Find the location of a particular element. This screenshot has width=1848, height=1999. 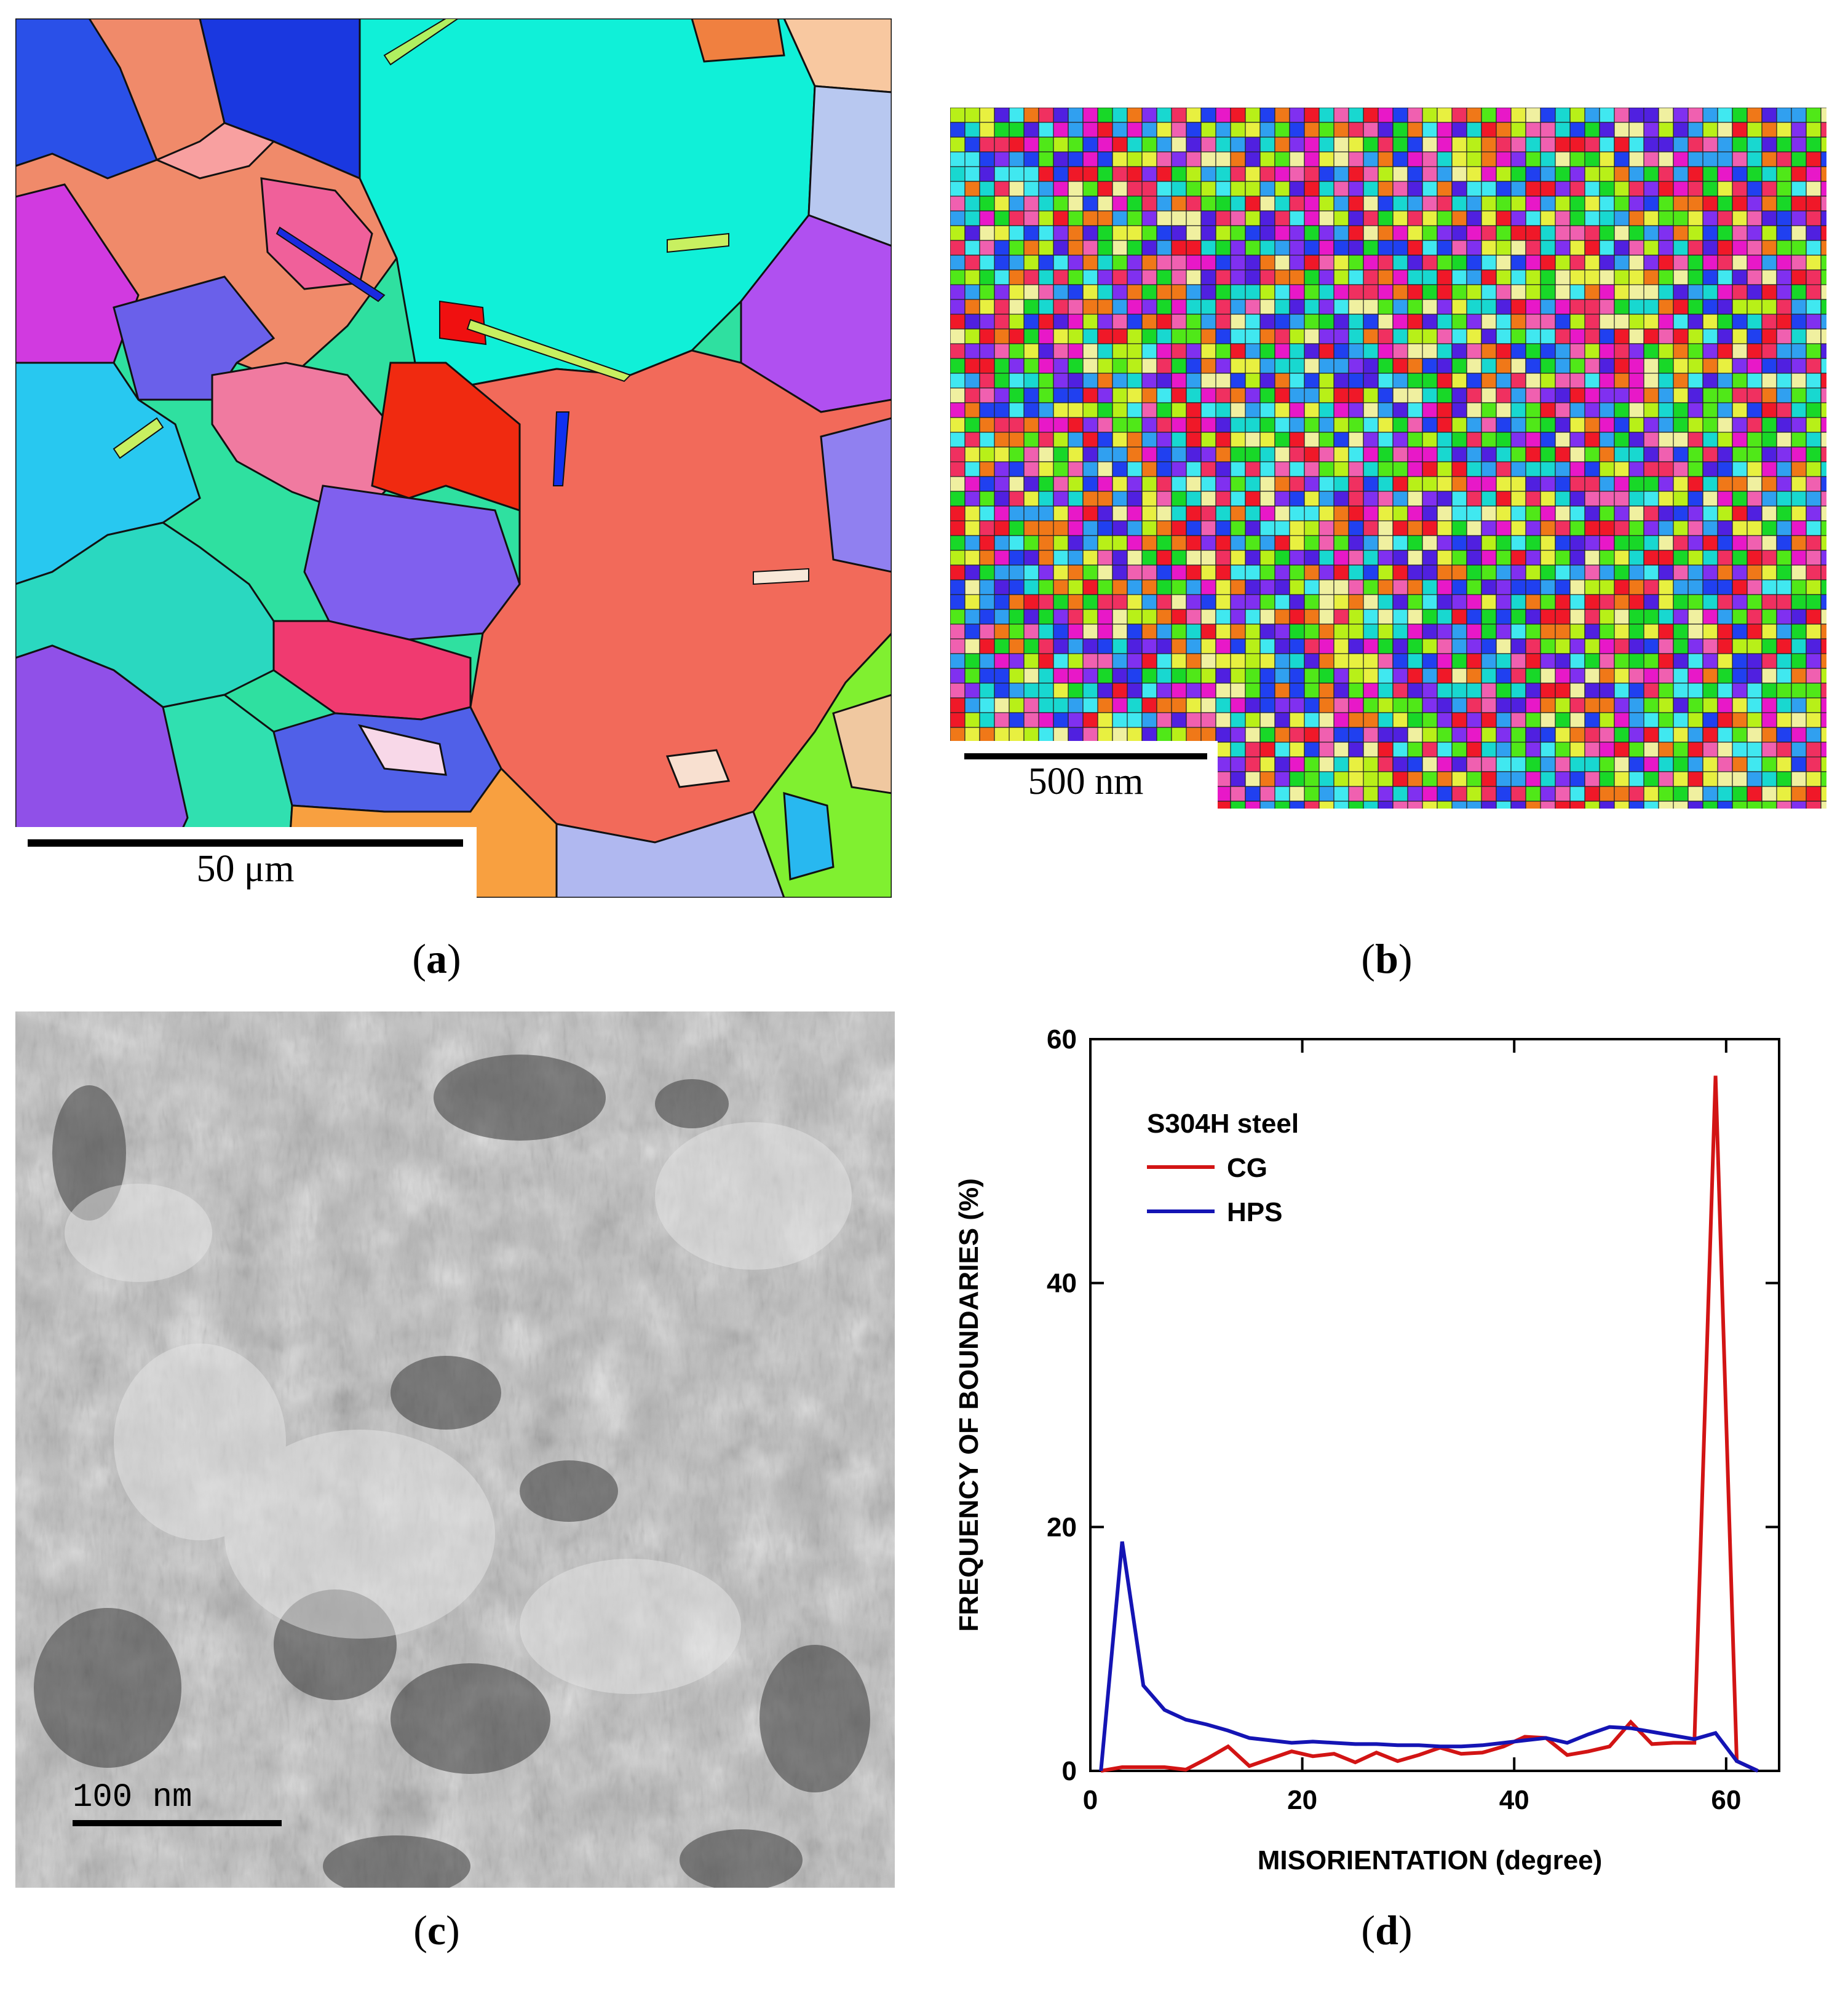

panel-caption-d: (d) is located at coordinates (1387, 1930).